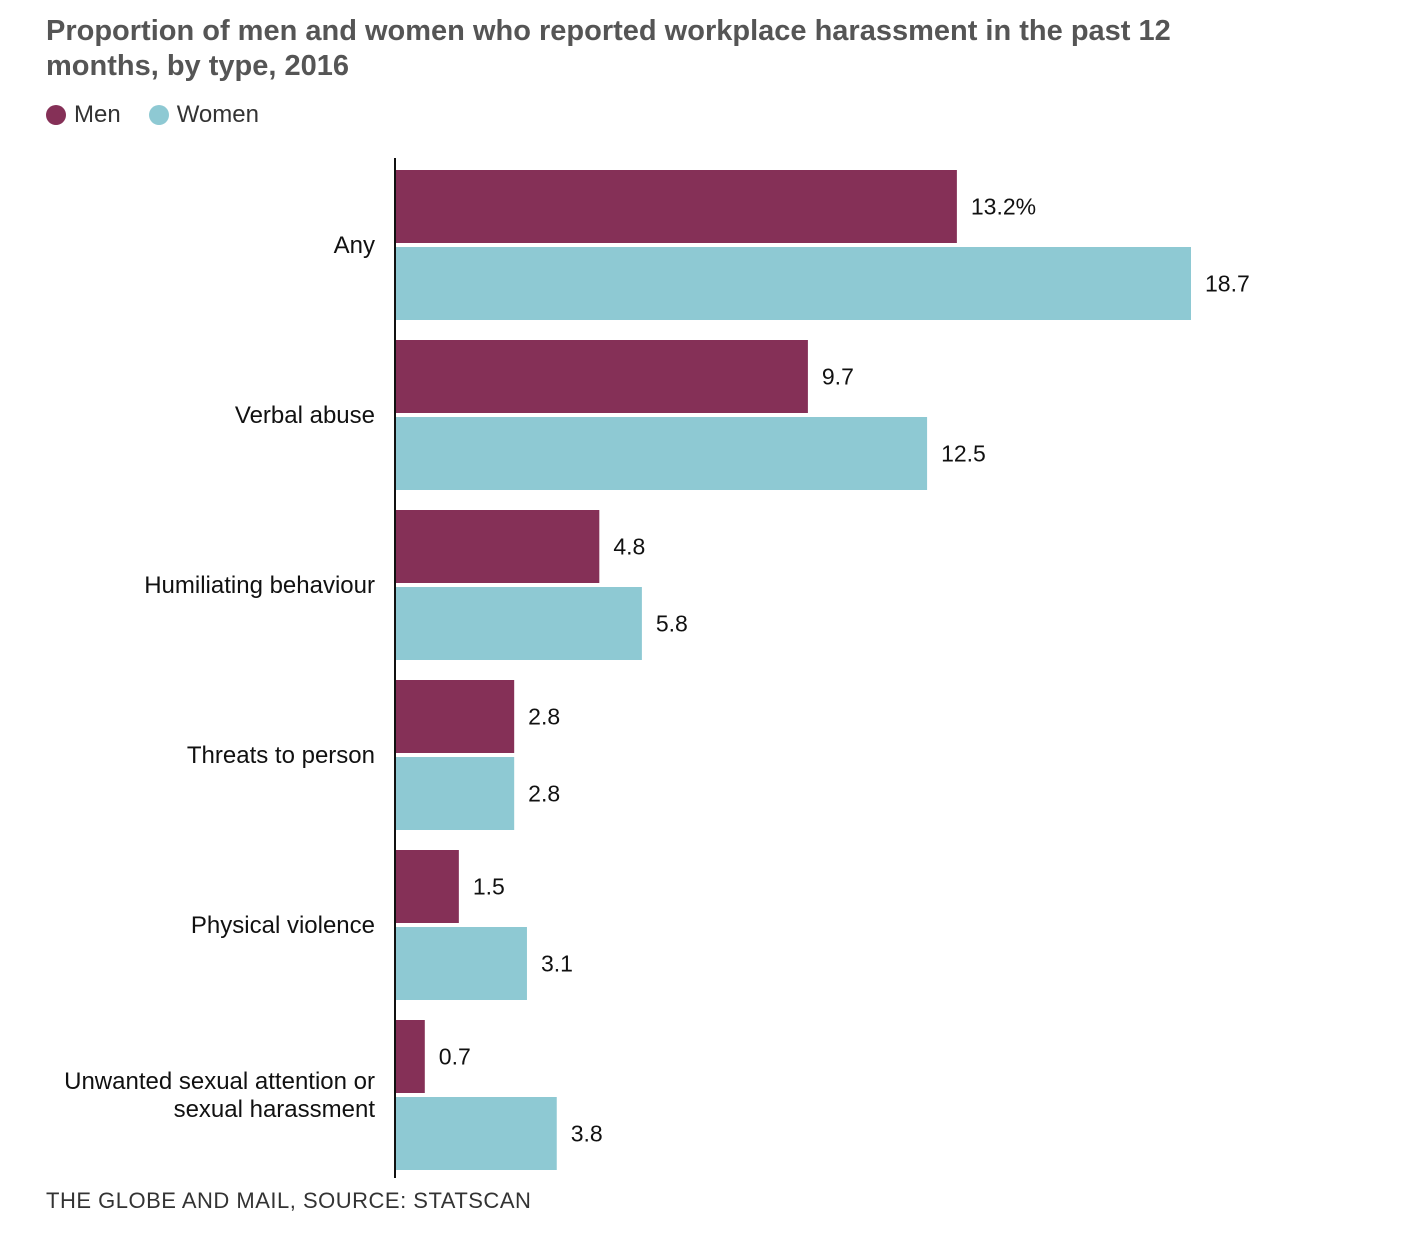  I want to click on data-label-women: 3.8, so click(587, 1134).